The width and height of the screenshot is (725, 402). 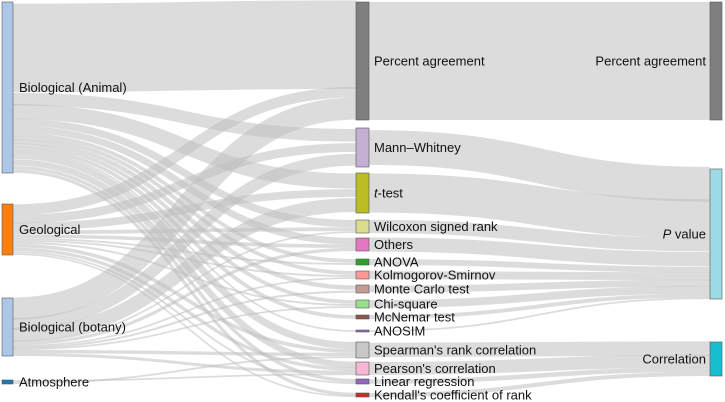 What do you see at coordinates (417, 147) in the screenshot?
I see `label-mw: Mann–Whitney` at bounding box center [417, 147].